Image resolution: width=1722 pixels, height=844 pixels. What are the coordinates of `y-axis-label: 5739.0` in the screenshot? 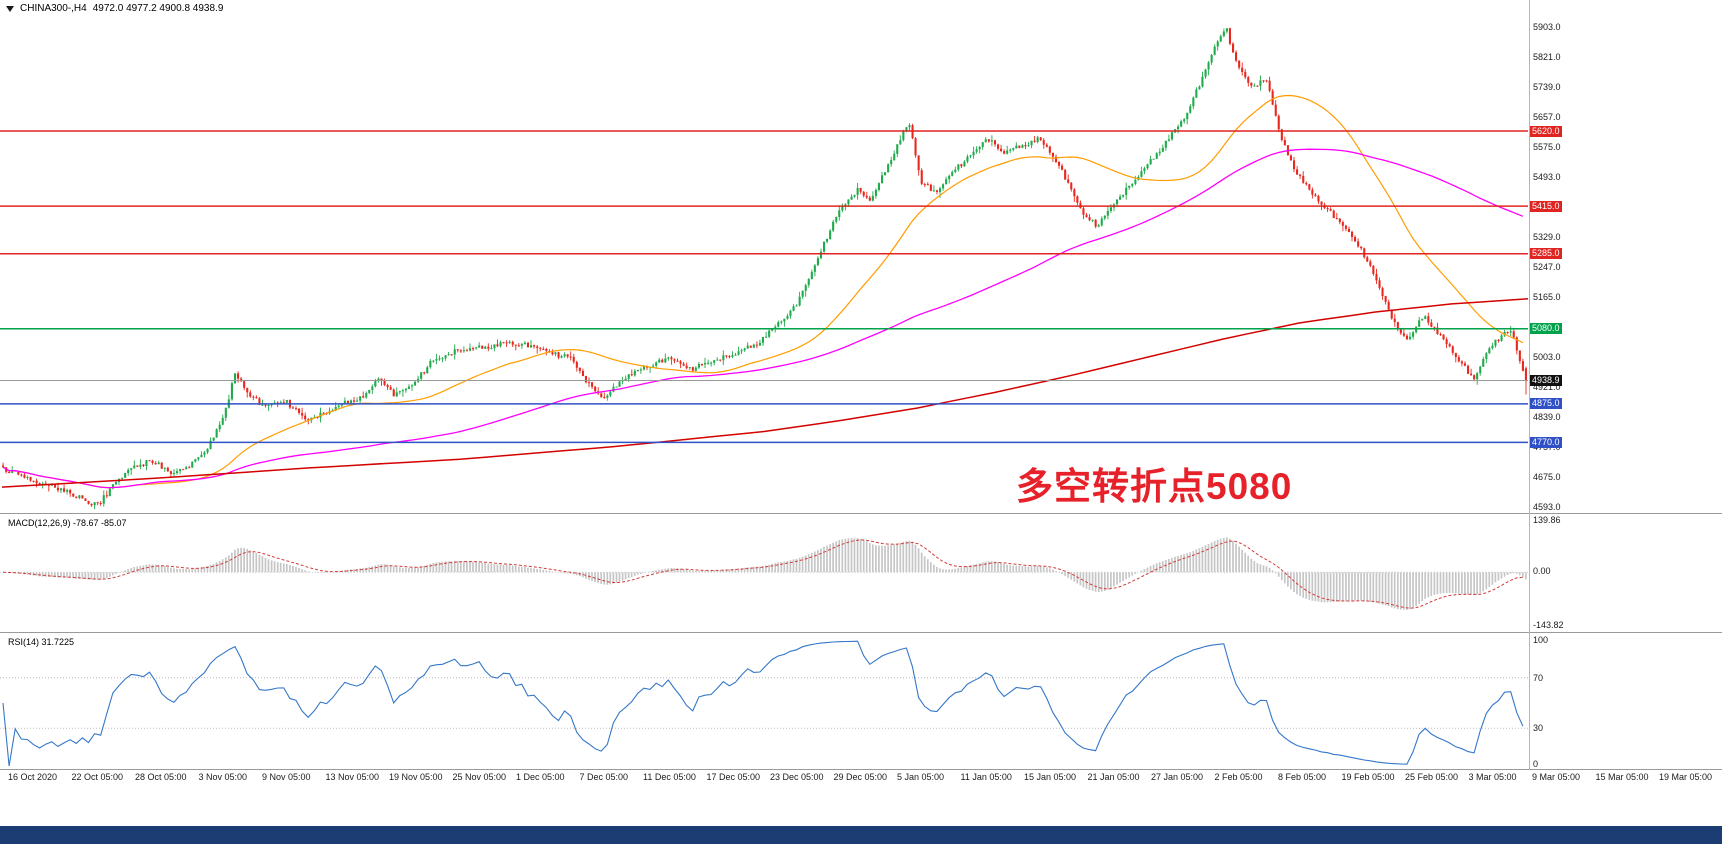 It's located at (1547, 87).